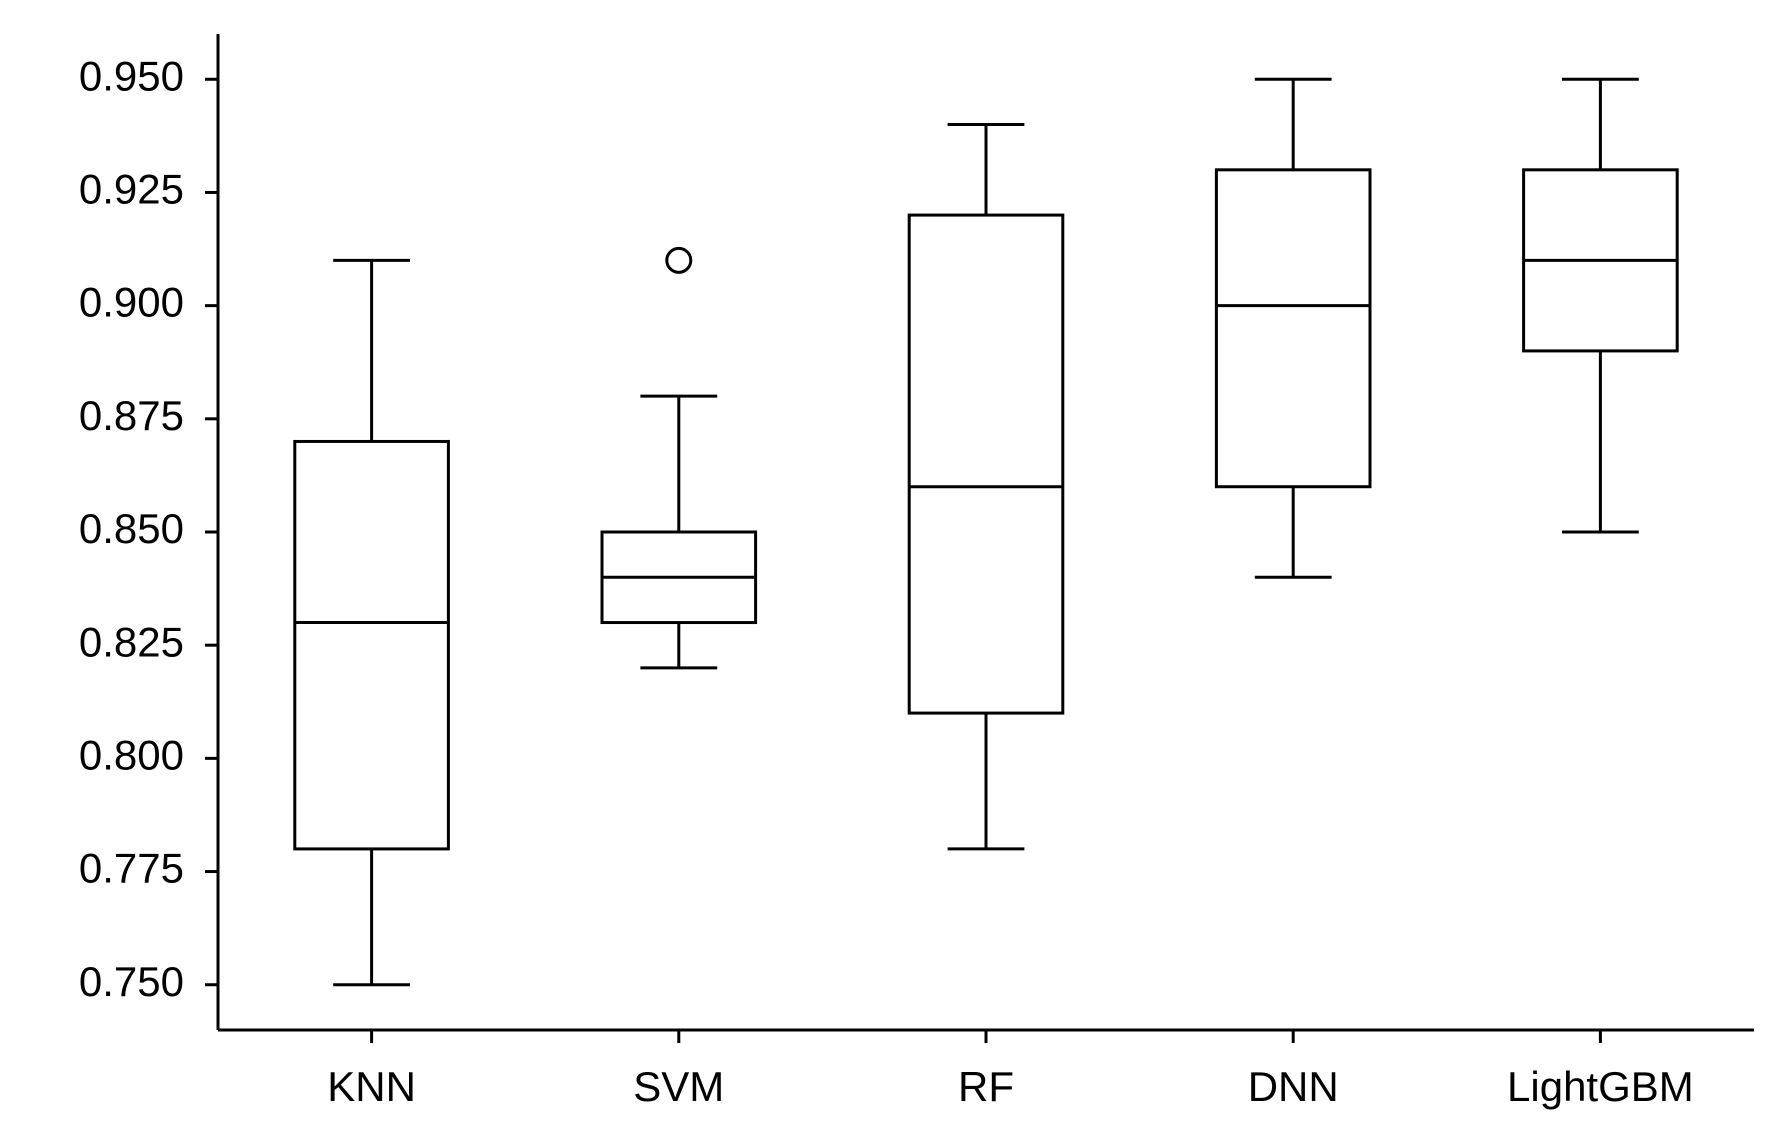  Describe the element at coordinates (678, 1086) in the screenshot. I see `x-tick-label: SVM` at that location.